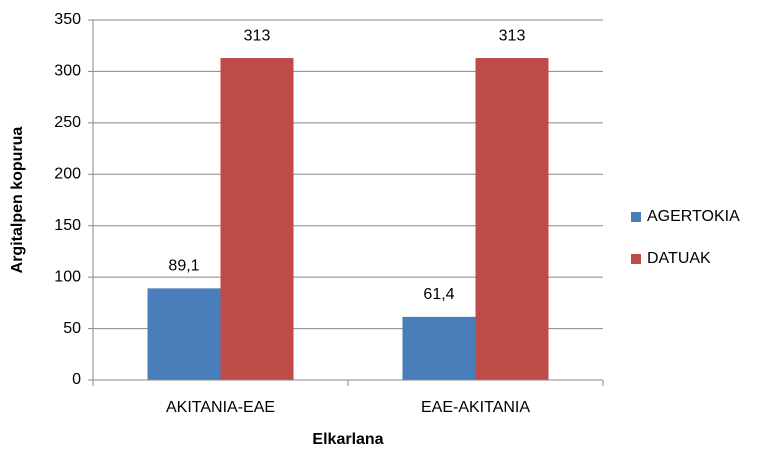 The width and height of the screenshot is (765, 451). I want to click on y-axis-title: Argitalpen kopurua, so click(17, 200).